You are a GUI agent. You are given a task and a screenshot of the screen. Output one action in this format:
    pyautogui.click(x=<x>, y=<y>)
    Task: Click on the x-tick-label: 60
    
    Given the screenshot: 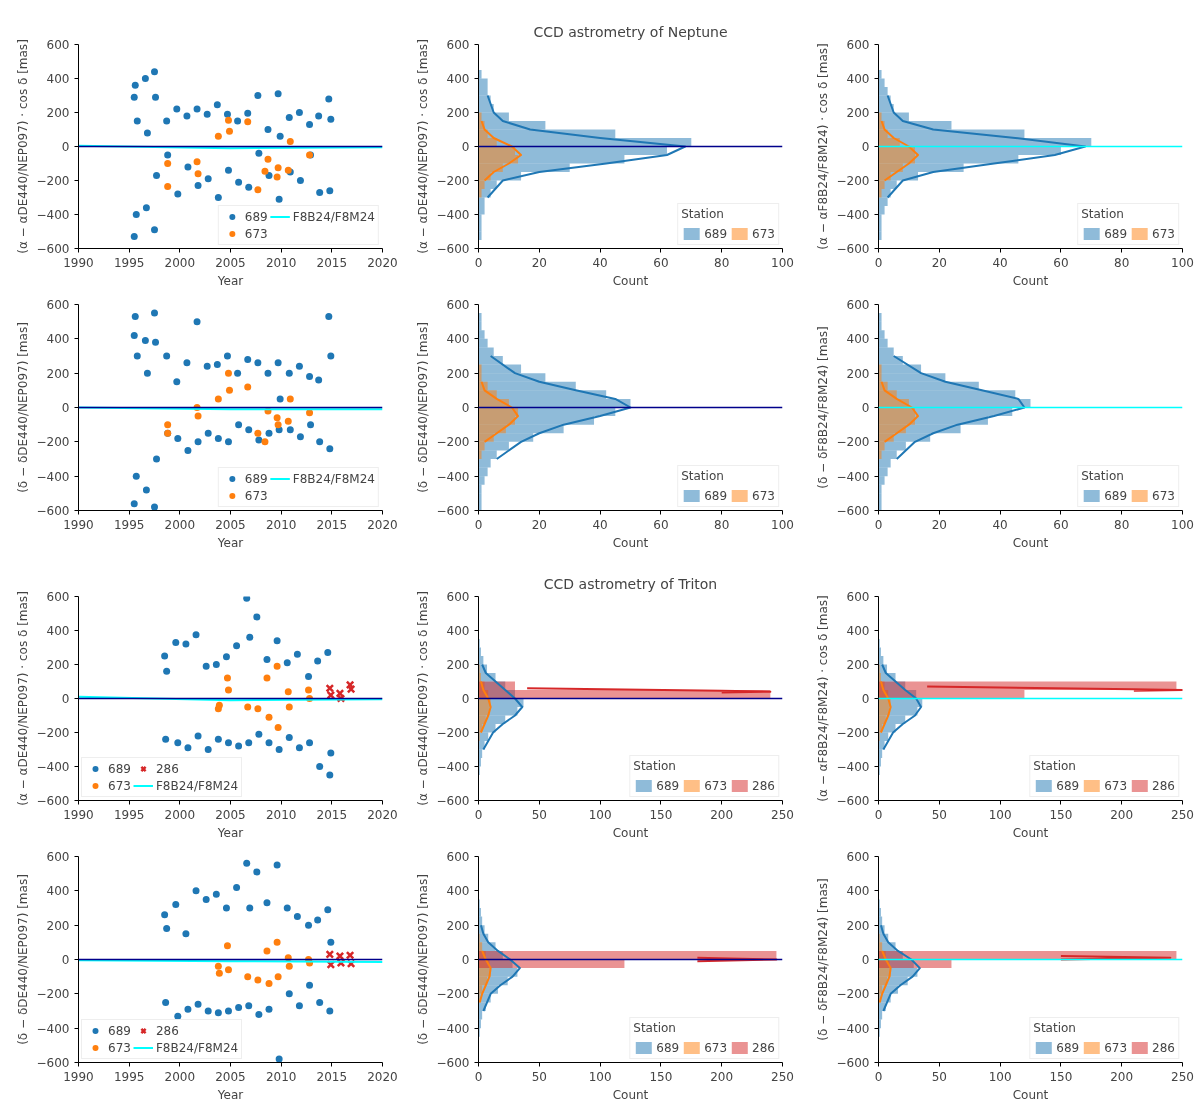 What is the action you would take?
    pyautogui.click(x=1061, y=262)
    